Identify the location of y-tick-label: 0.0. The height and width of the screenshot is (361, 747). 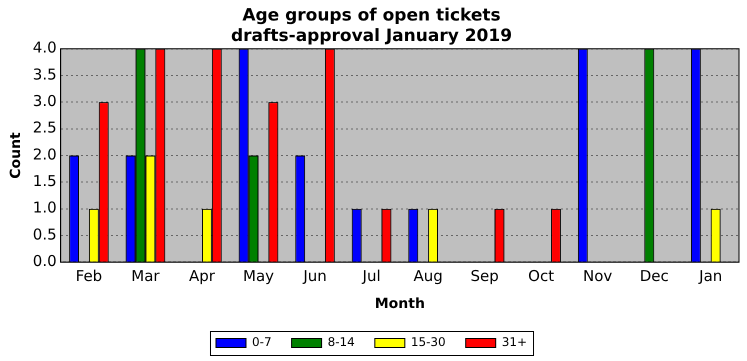
(44, 261).